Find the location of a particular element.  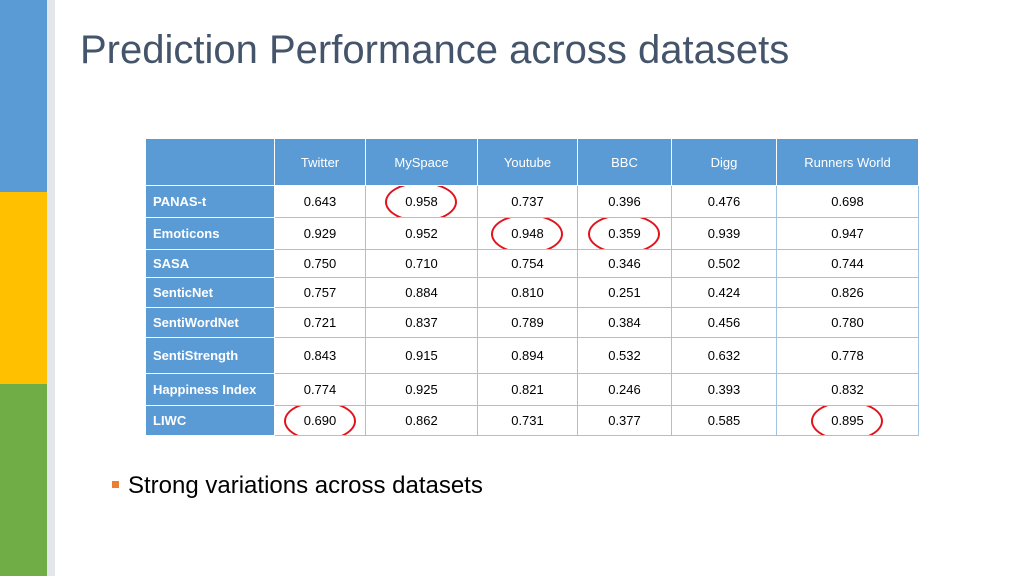

table-row: Emoticons 0.929 0.952 0.948 0.359 0.939 0.947 is located at coordinates (532, 233).